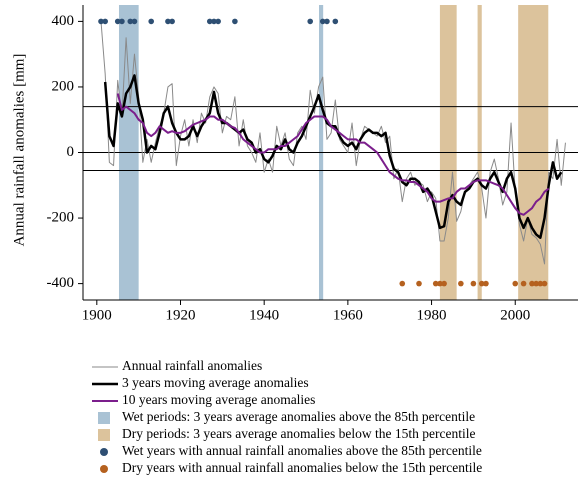 Image resolution: width=578 pixels, height=486 pixels. I want to click on legend-label: Annual rainfall anomalies, so click(192, 365).